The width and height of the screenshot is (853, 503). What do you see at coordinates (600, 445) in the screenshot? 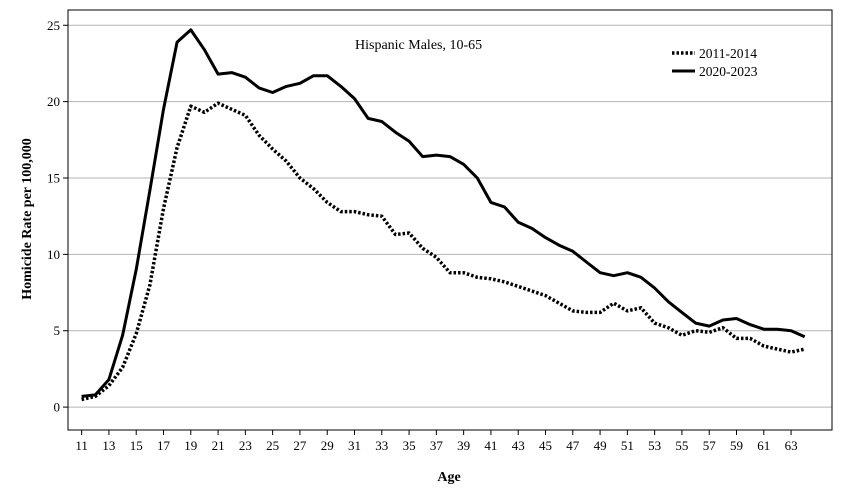
I see `x-tick-label-49: 49` at bounding box center [600, 445].